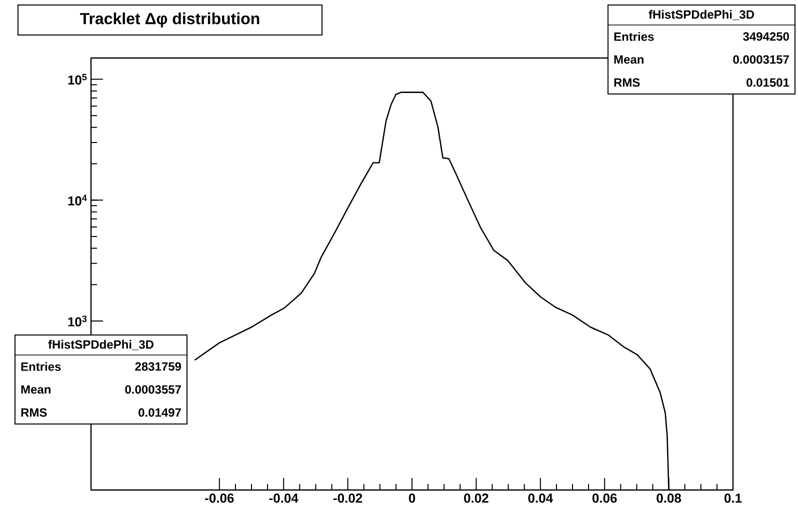  Describe the element at coordinates (159, 412) in the screenshot. I see `annotation: 0.01497` at that location.